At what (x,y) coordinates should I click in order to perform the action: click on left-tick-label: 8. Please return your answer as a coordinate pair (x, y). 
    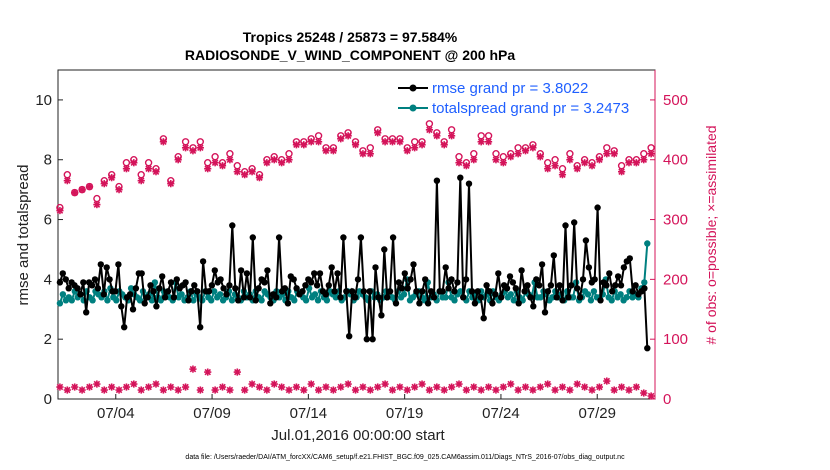
    Looking at the image, I should click on (48, 160).